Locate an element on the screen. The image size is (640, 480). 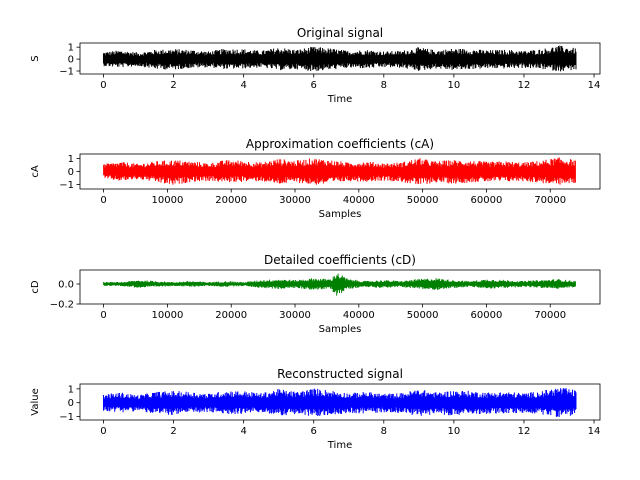
y-axis-label: Value is located at coordinates (35, 401).